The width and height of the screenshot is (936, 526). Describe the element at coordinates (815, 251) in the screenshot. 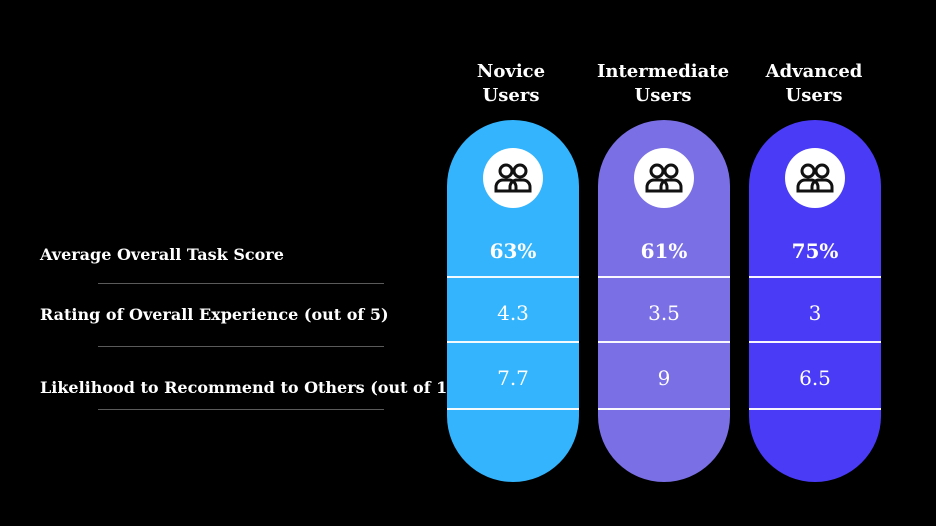

I see `value-task-score-advanced: 75%` at that location.